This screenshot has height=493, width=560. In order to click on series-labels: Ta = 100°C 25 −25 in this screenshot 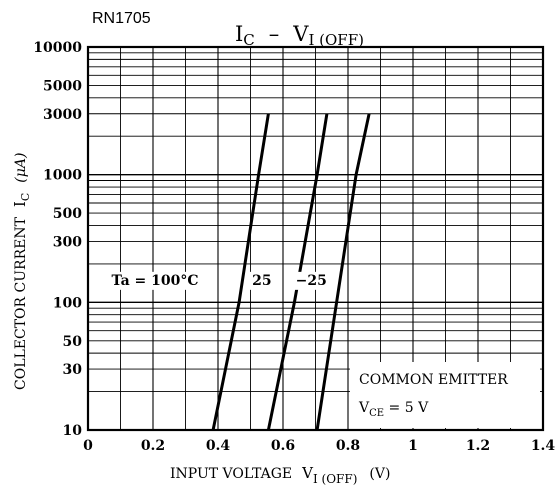, I will do `click(219, 280)`.